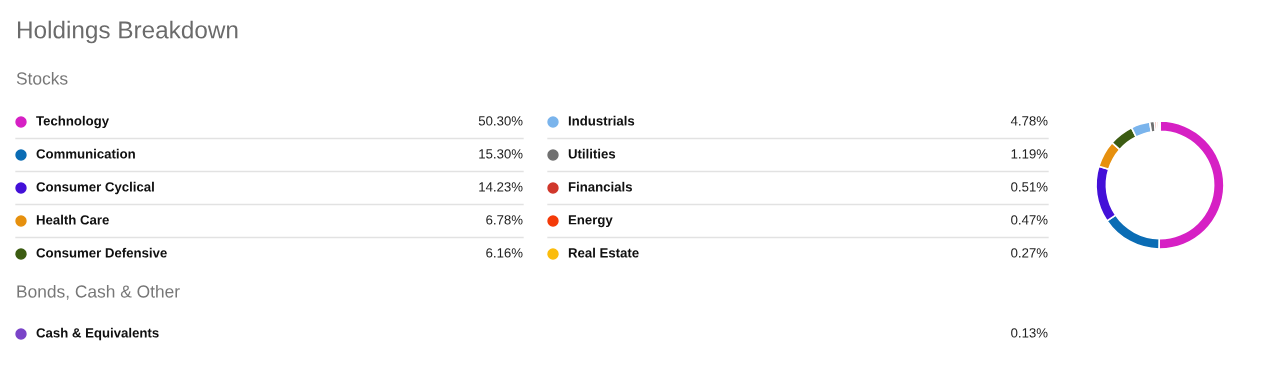 The height and width of the screenshot is (370, 1280). What do you see at coordinates (603, 252) in the screenshot?
I see `legend-label: Real Estate` at bounding box center [603, 252].